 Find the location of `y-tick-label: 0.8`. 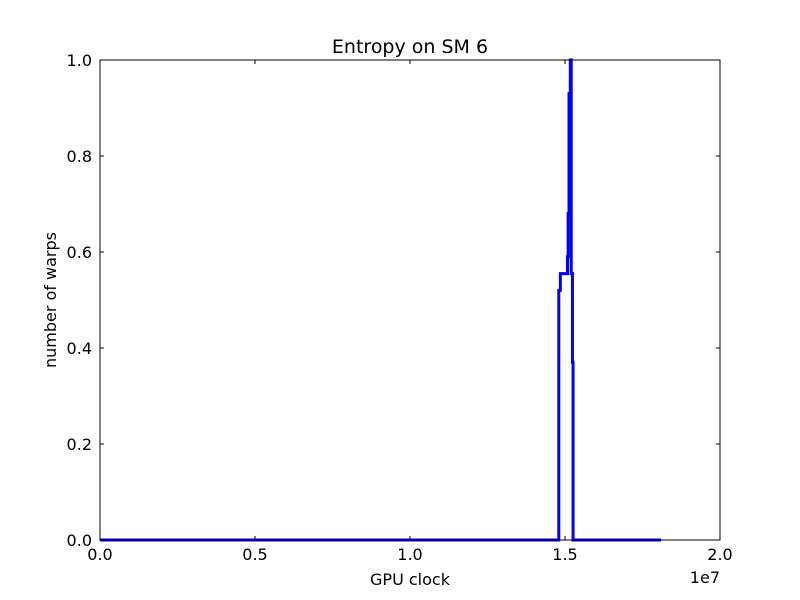

y-tick-label: 0.8 is located at coordinates (79, 156).